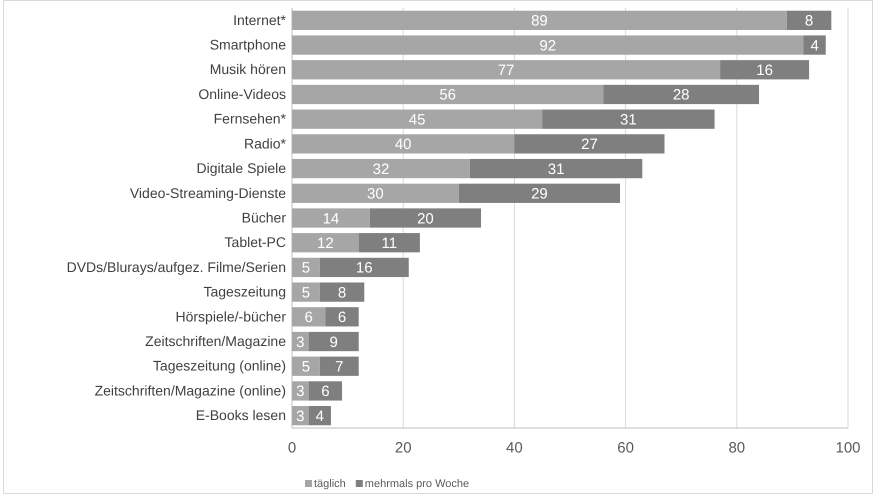 The image size is (876, 494). Describe the element at coordinates (248, 44) in the screenshot. I see `y-tick-label: Smartphone` at that location.